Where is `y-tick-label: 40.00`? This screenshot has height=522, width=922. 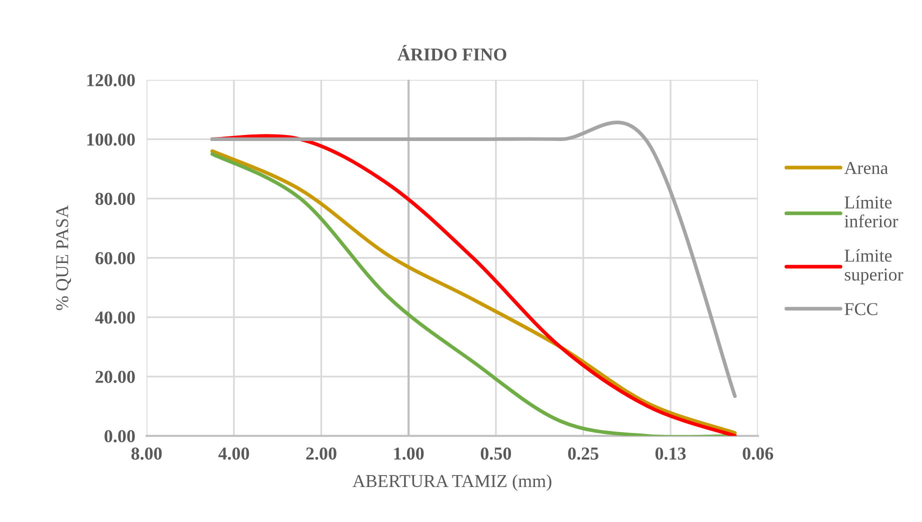
y-tick-label: 40.00 is located at coordinates (115, 317).